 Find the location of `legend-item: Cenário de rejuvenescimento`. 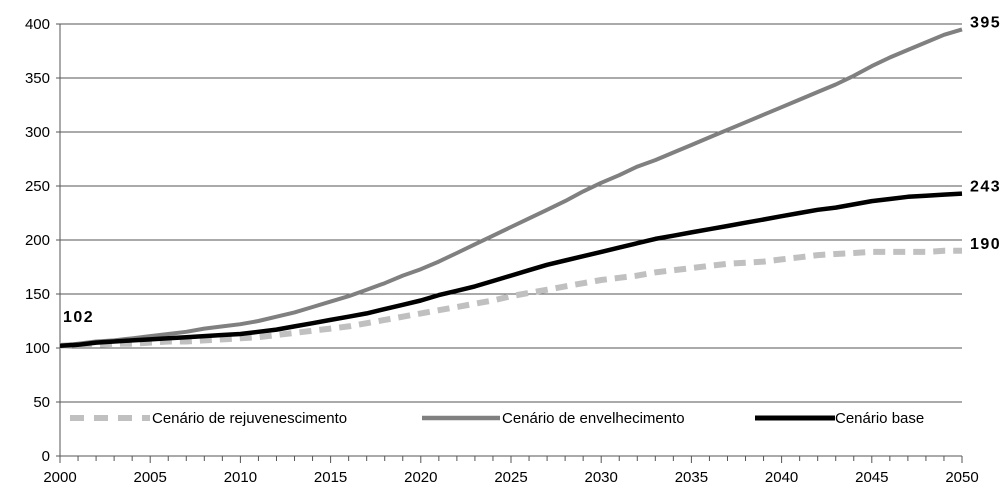

legend-item: Cenário de rejuvenescimento is located at coordinates (208, 418).